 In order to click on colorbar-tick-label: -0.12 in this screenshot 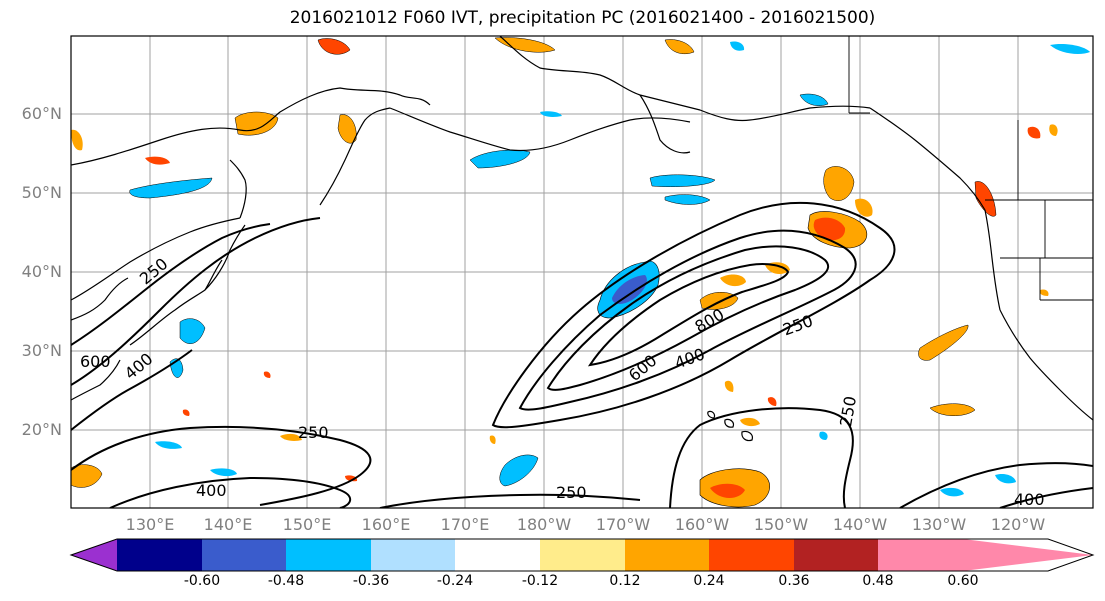, I will do `click(540, 581)`.